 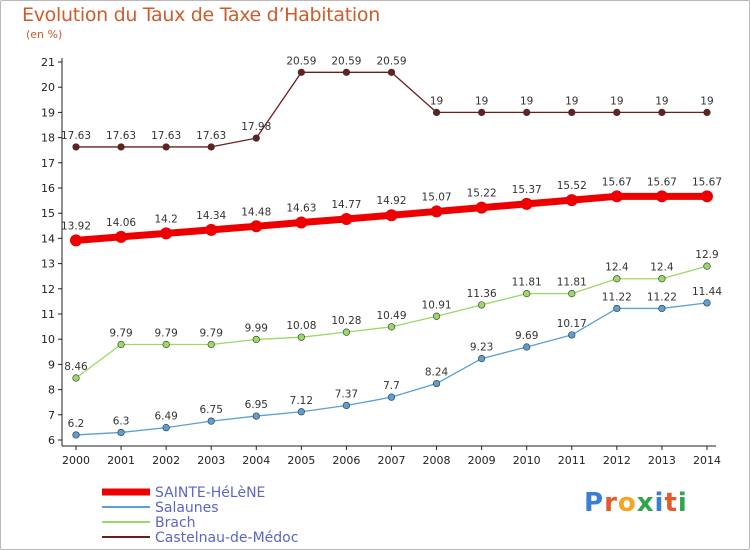 I want to click on legend-label: Salaunes, so click(x=187, y=508).